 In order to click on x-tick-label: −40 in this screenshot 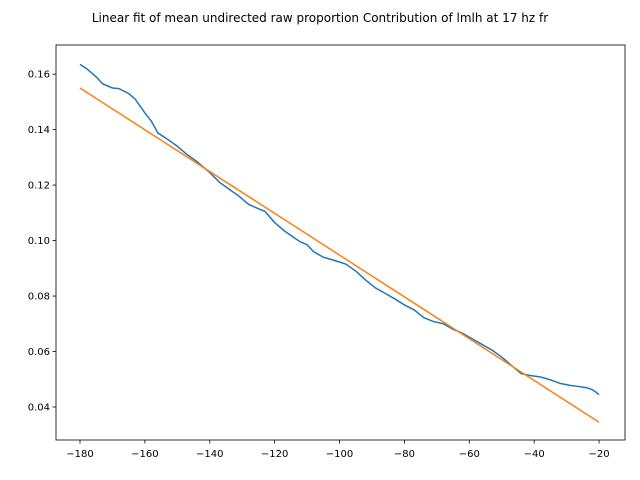, I will do `click(534, 454)`.